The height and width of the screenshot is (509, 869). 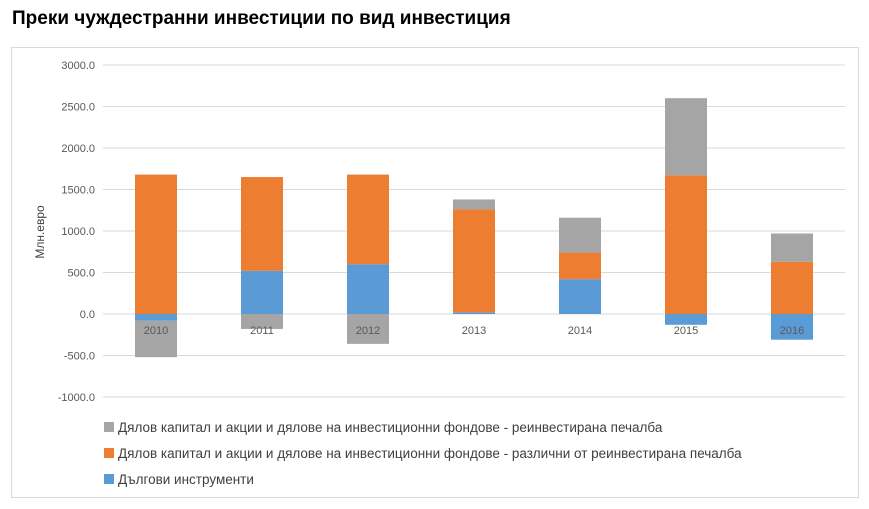 I want to click on y-tick-label: 2500.0, so click(x=78, y=108).